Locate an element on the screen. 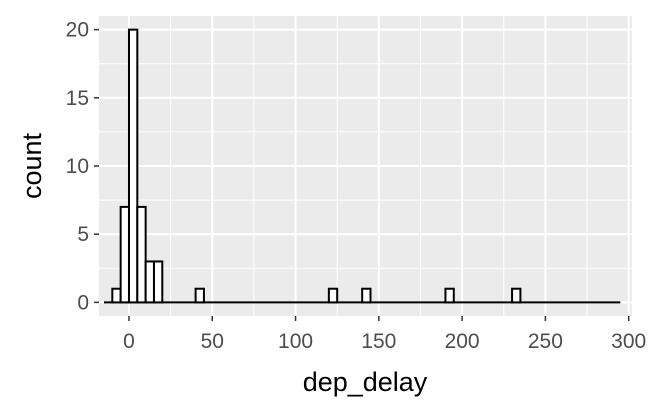 This screenshot has width=648, height=415. y-tick-label: 10 is located at coordinates (77, 166).